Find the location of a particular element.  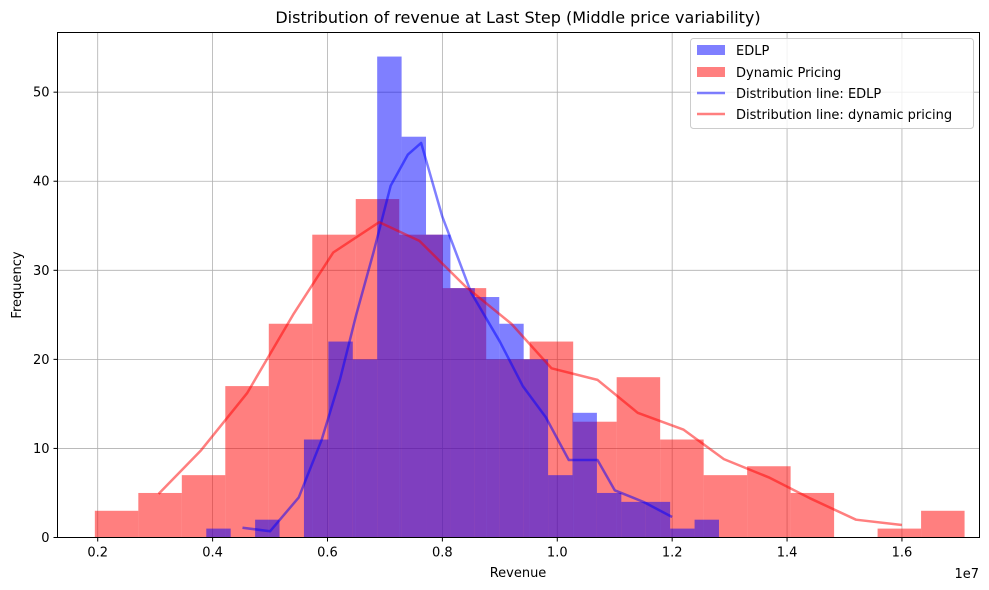

x-tick-label: 0.8 is located at coordinates (442, 553).